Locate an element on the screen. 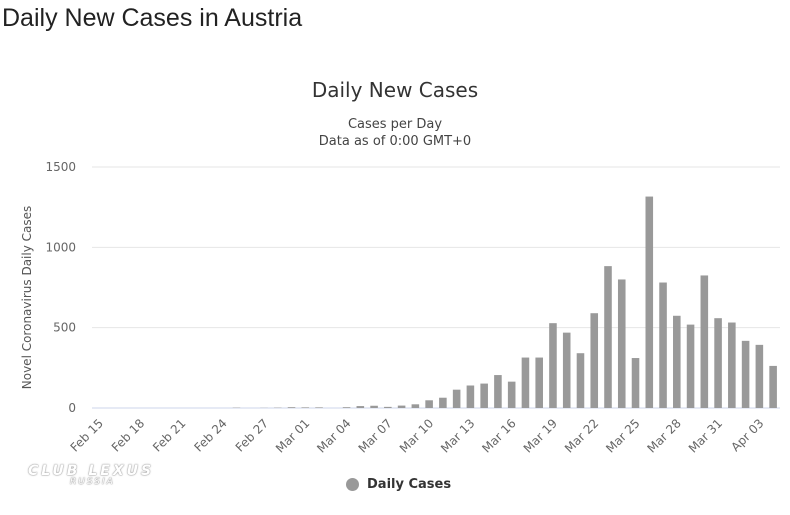  bar: Mar 06: 14 is located at coordinates (374, 406).